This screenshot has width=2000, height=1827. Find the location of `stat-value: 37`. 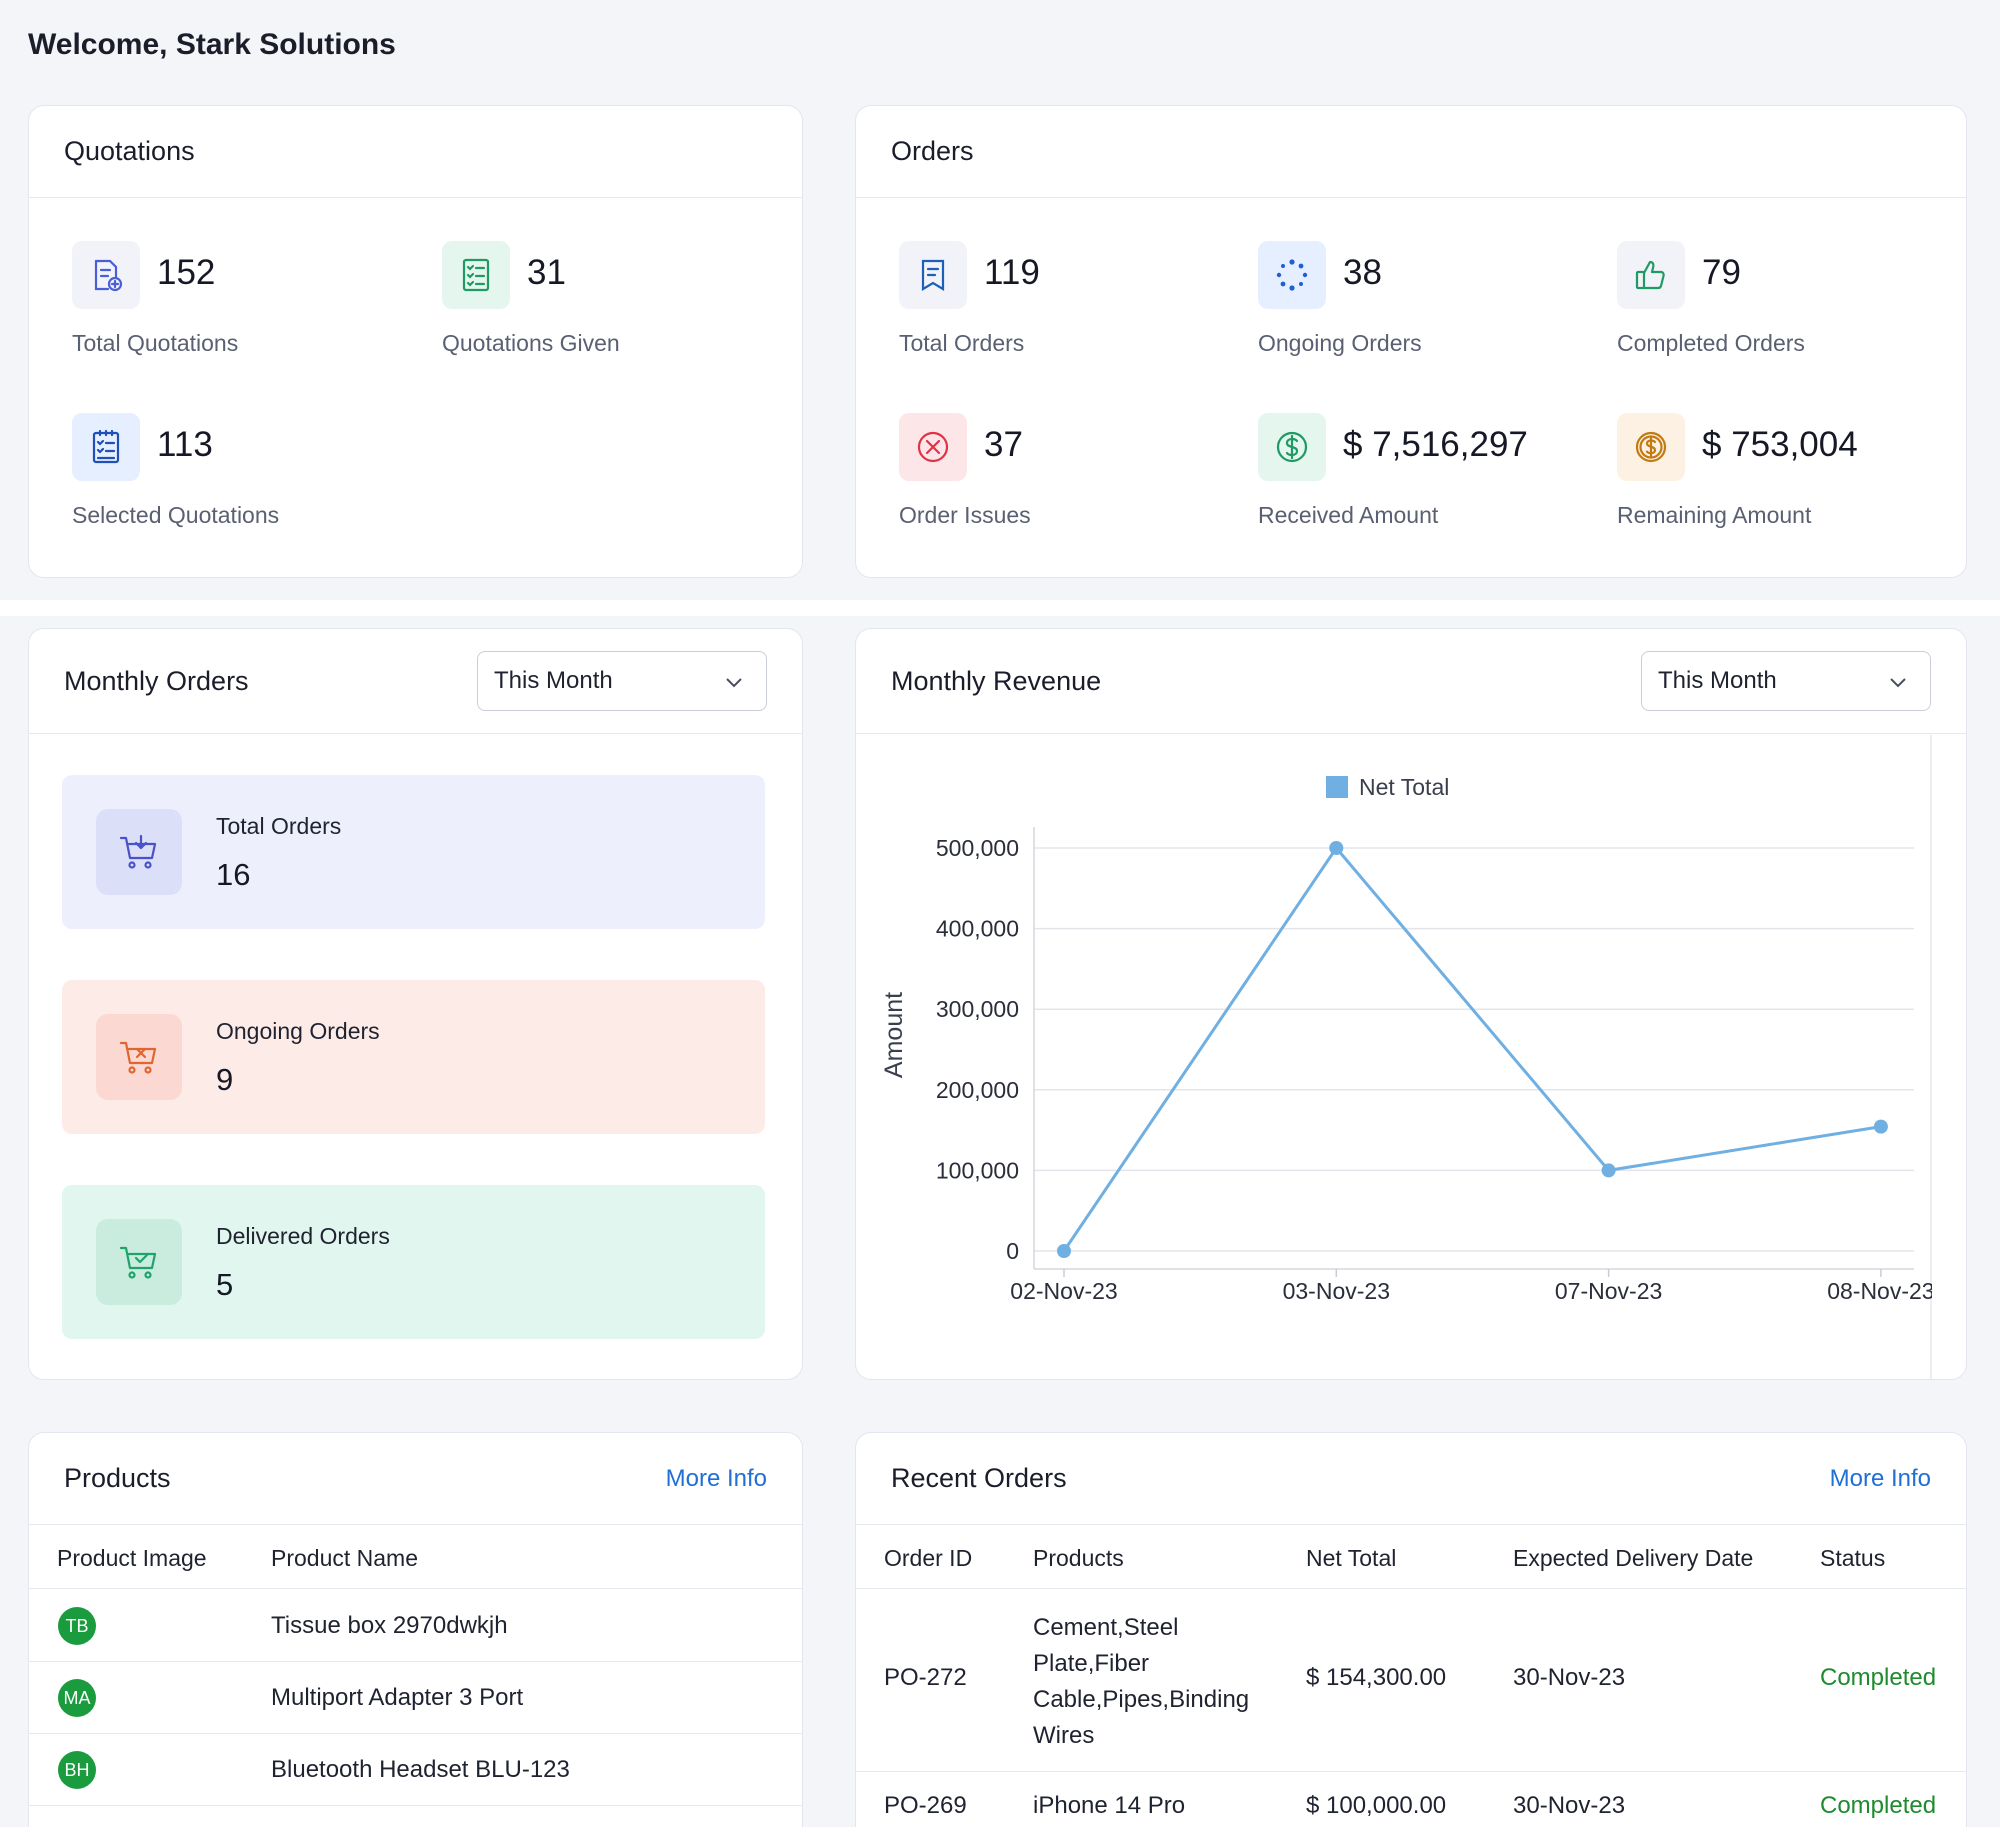

stat-value: 37 is located at coordinates (1003, 444).